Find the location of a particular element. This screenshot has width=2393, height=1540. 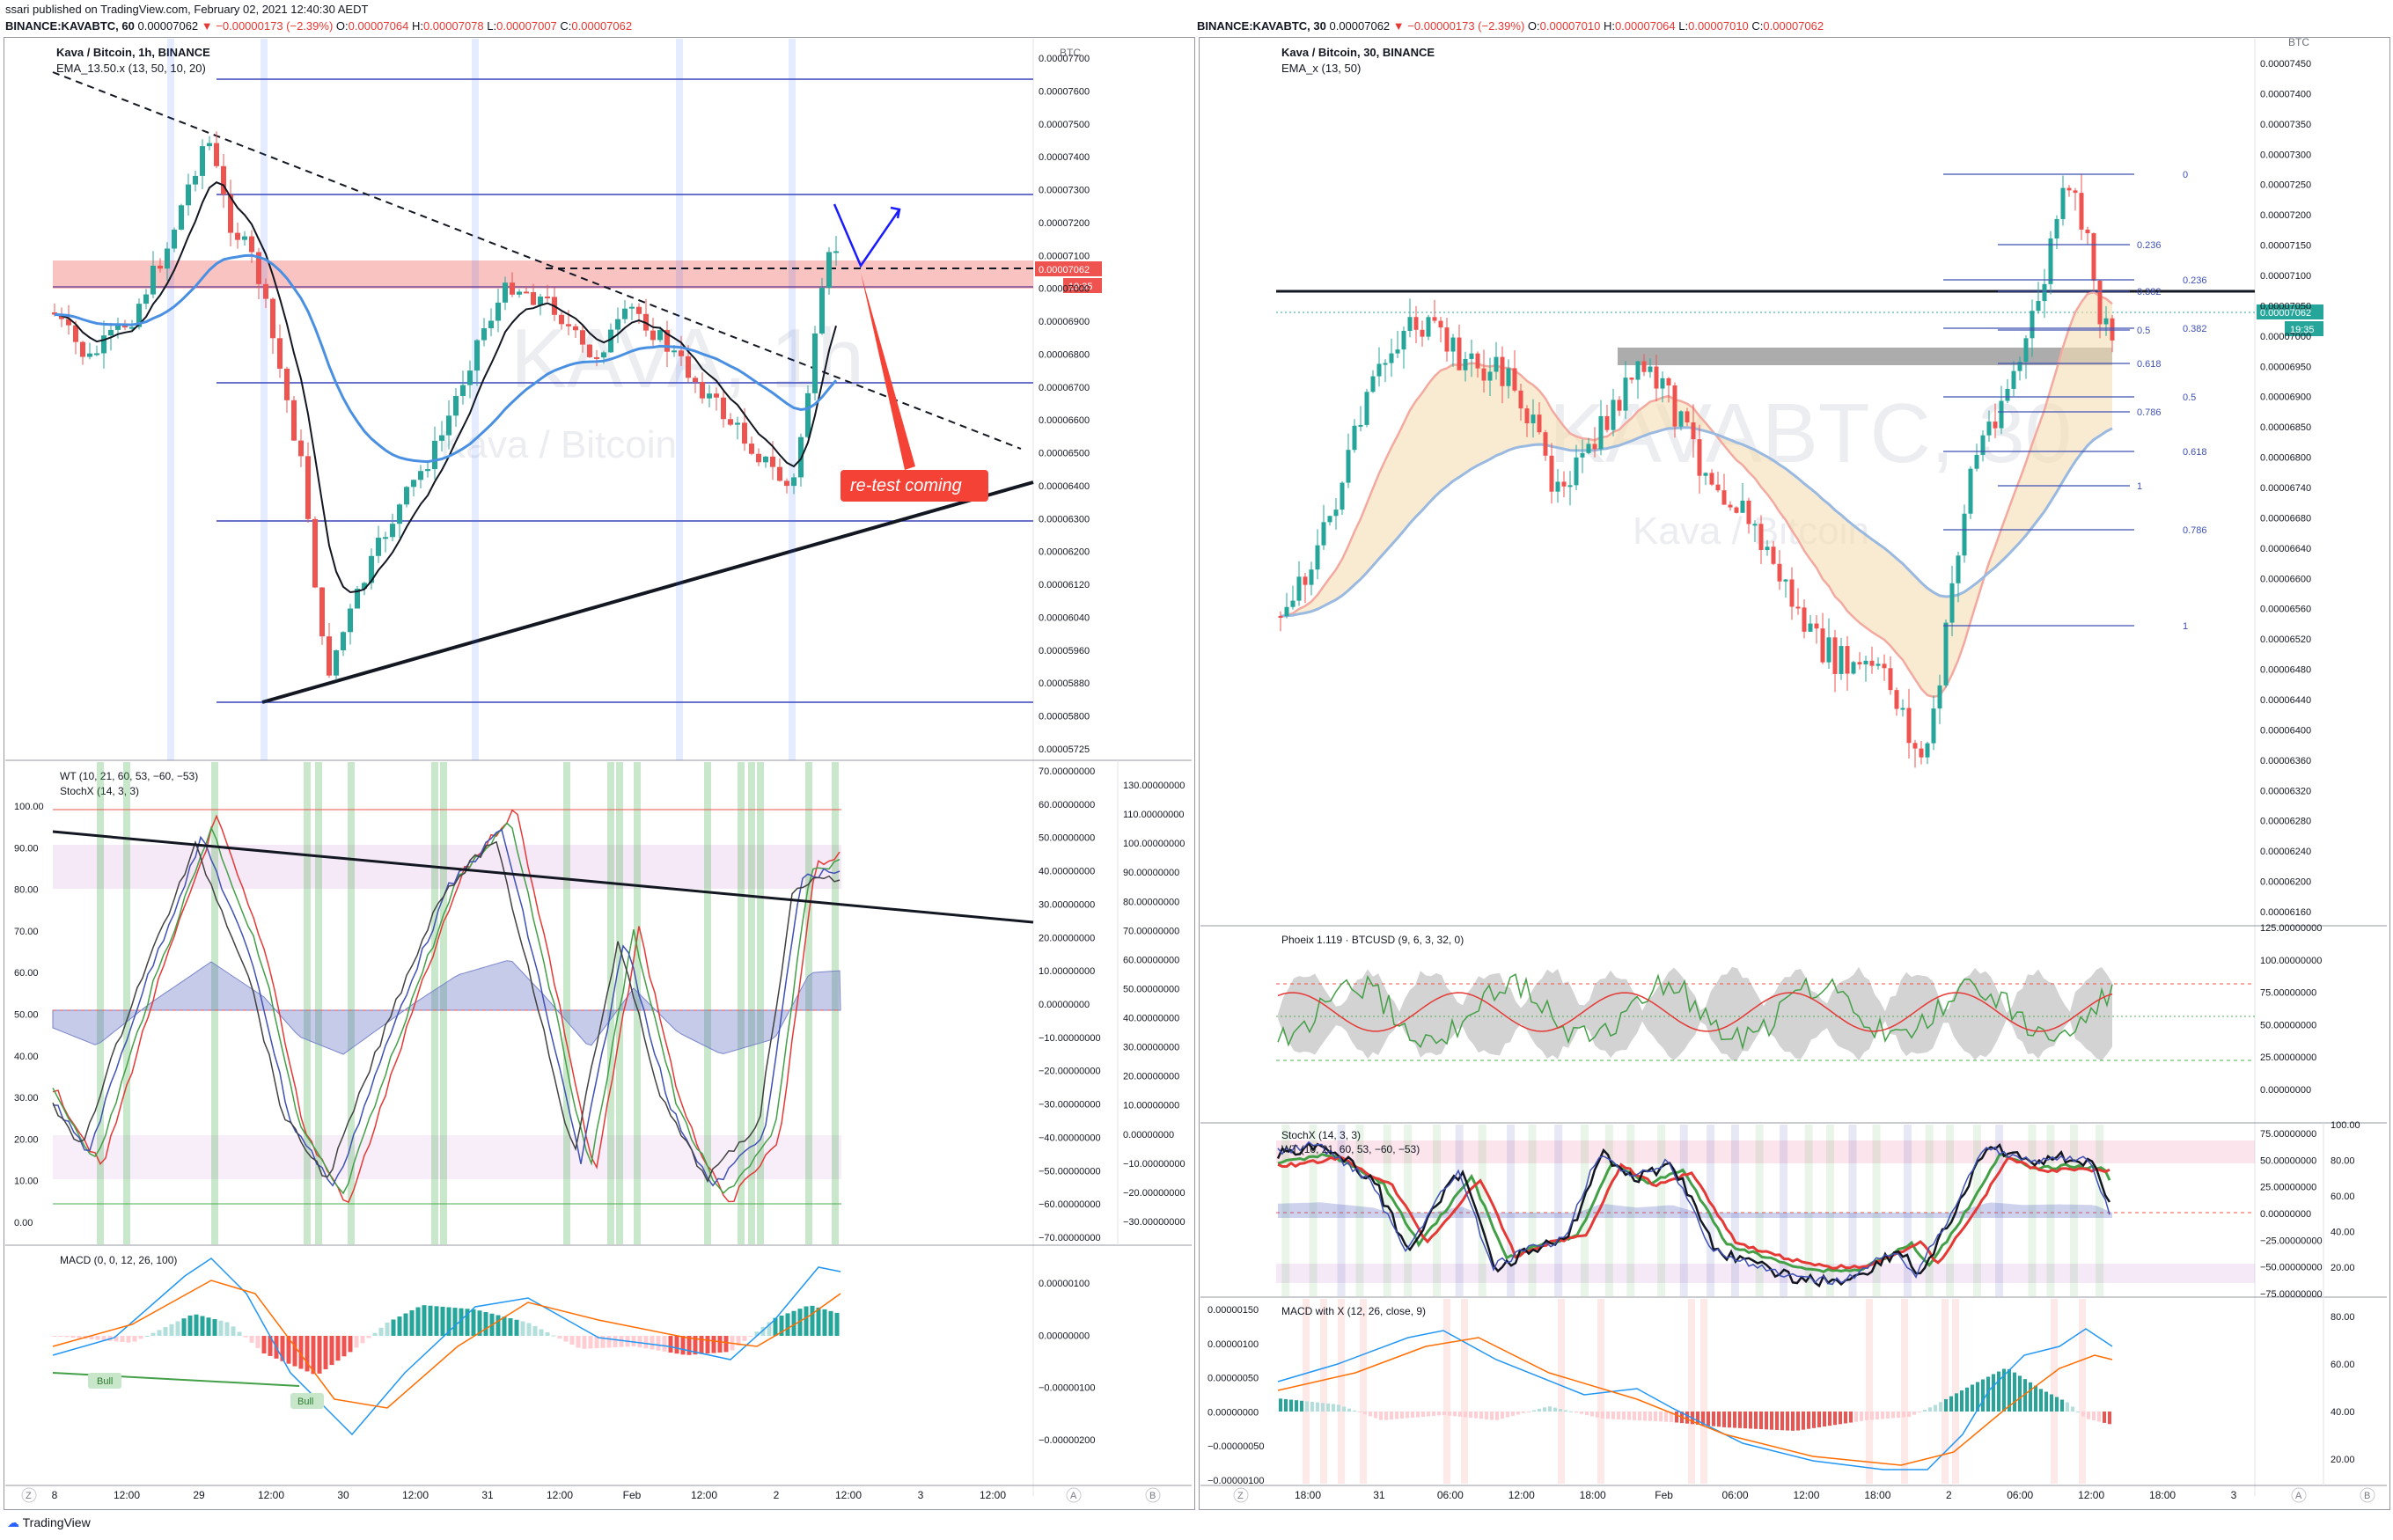

right-macd-label: MACD with X (12, 26, close, 9) is located at coordinates (1353, 1311).